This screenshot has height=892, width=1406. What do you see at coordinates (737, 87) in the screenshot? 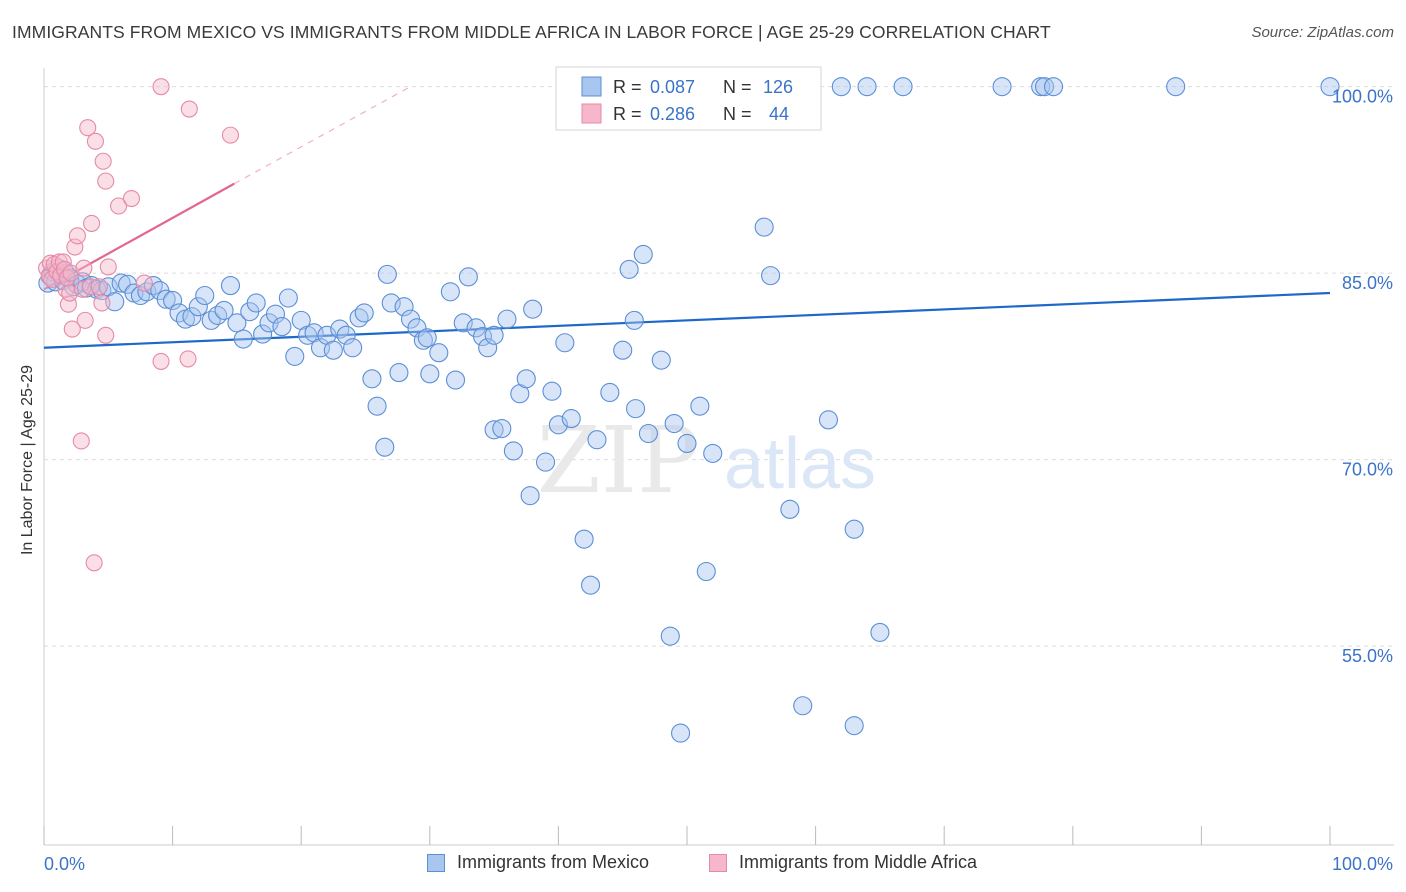
I see `legend-n-label-1: N =` at bounding box center [737, 87].